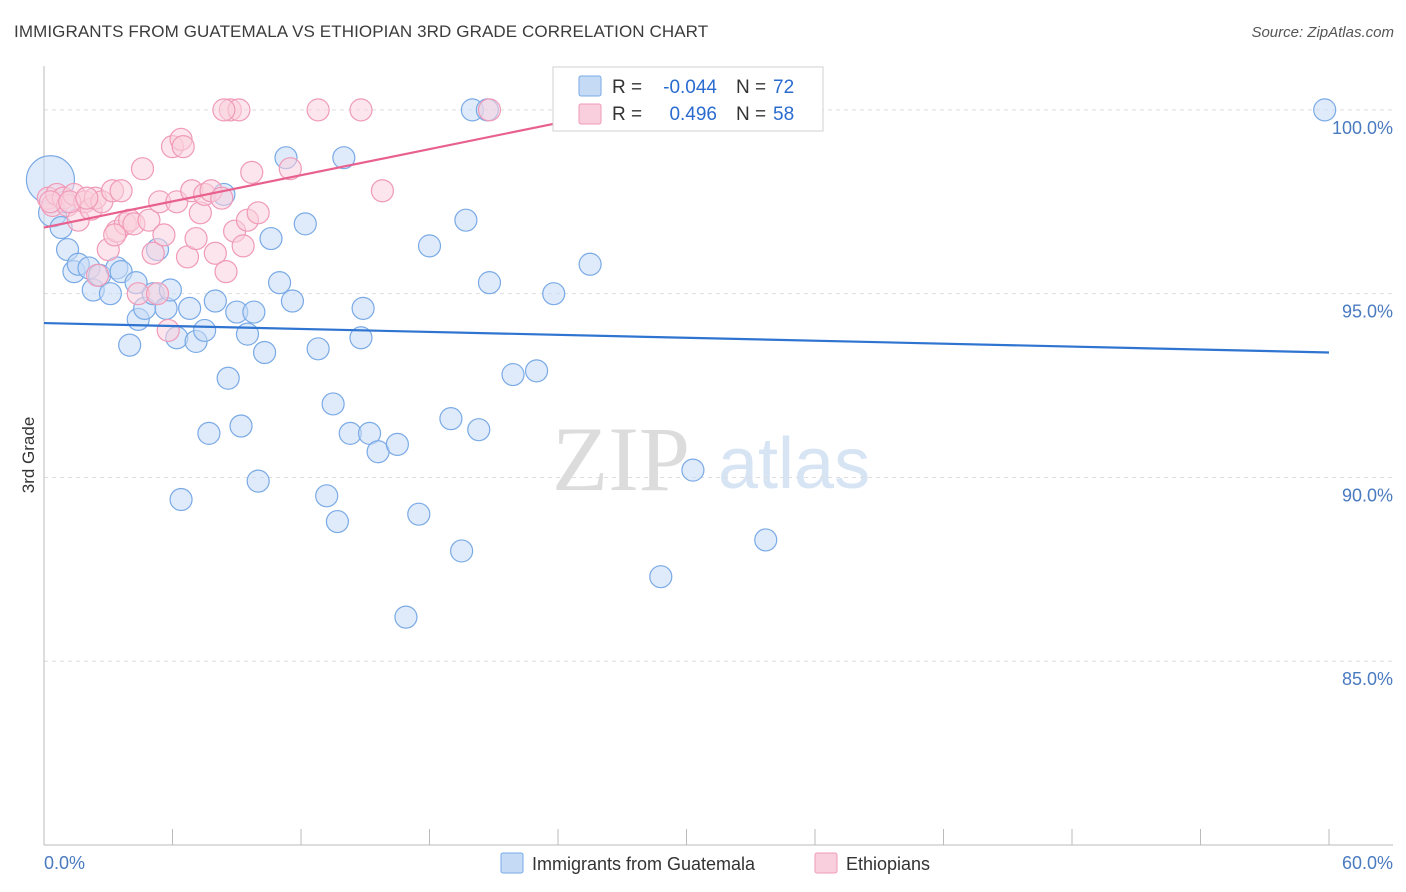 This screenshot has height=892, width=1406. I want to click on y-axis-title: 3rd Grade, so click(28, 455).